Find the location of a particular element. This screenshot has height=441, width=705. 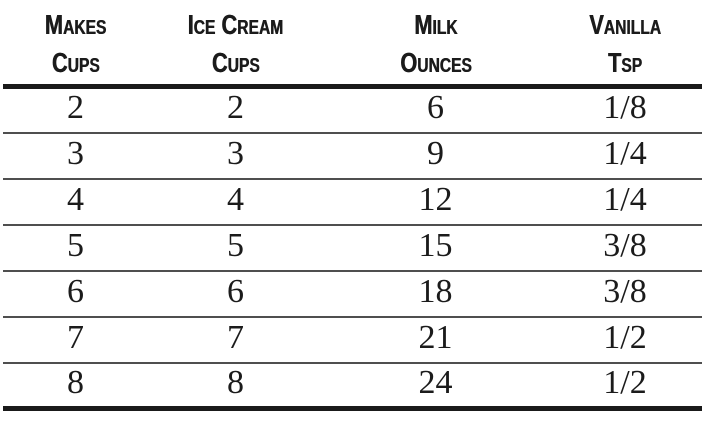

table-cell: 24 is located at coordinates (435, 382).